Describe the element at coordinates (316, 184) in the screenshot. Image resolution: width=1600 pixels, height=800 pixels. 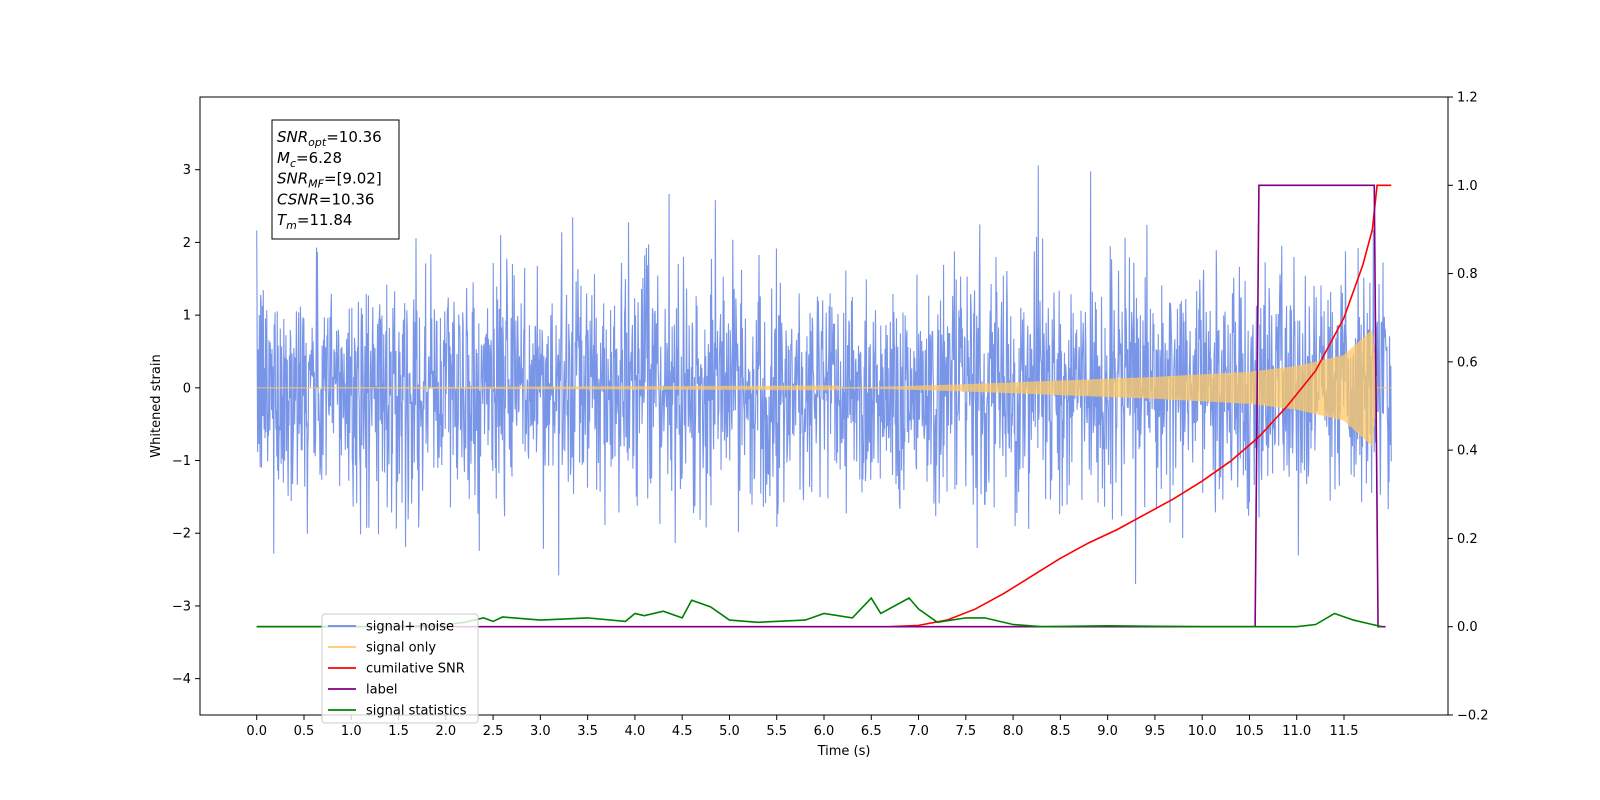
I see `stat-subscript: MF` at that location.